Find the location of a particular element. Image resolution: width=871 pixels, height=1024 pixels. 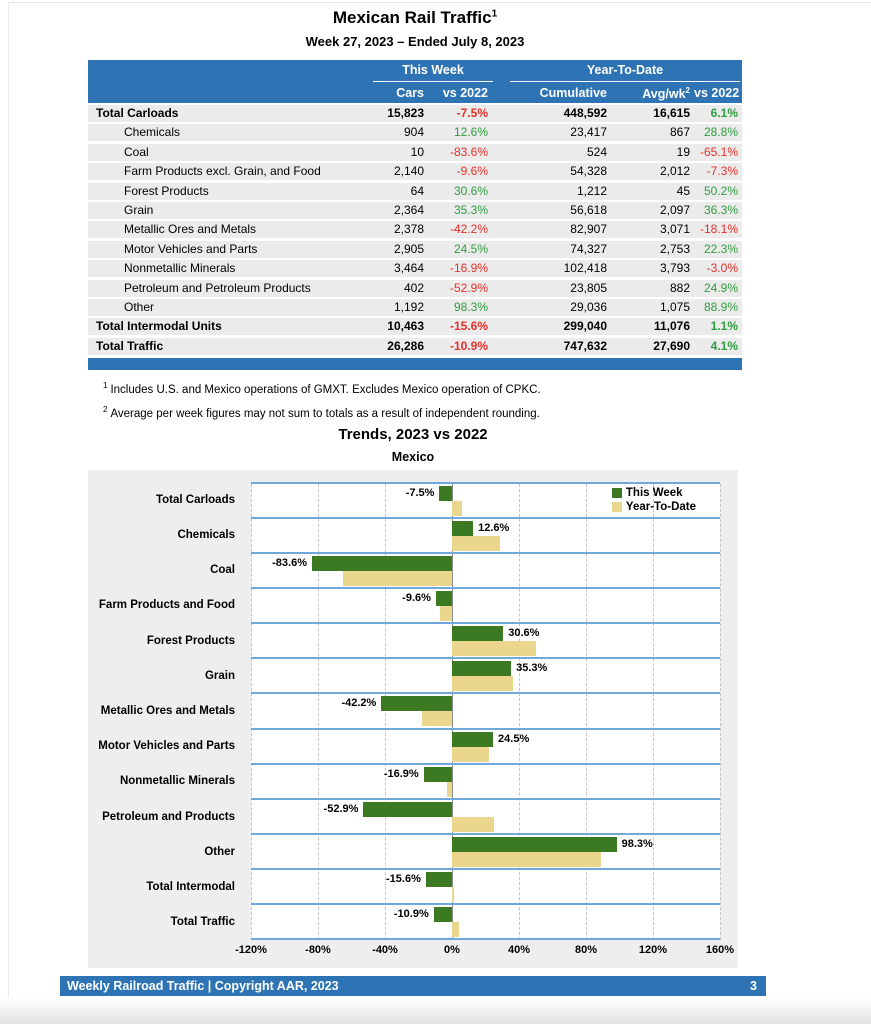

chart-category-label: Grain is located at coordinates (219, 675).